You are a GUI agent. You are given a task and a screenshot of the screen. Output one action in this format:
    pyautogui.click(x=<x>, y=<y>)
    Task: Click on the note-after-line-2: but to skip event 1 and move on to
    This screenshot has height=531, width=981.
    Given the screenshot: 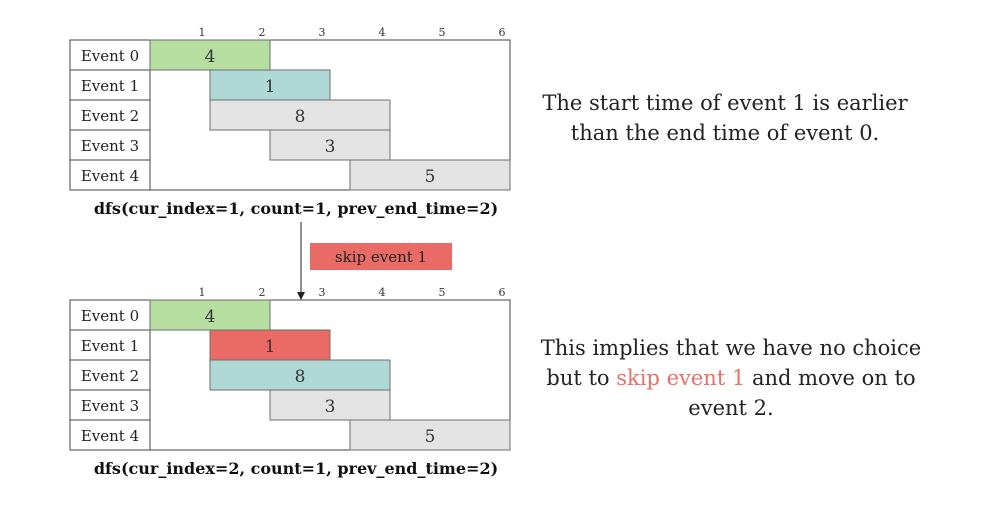 What is the action you would take?
    pyautogui.click(x=731, y=378)
    